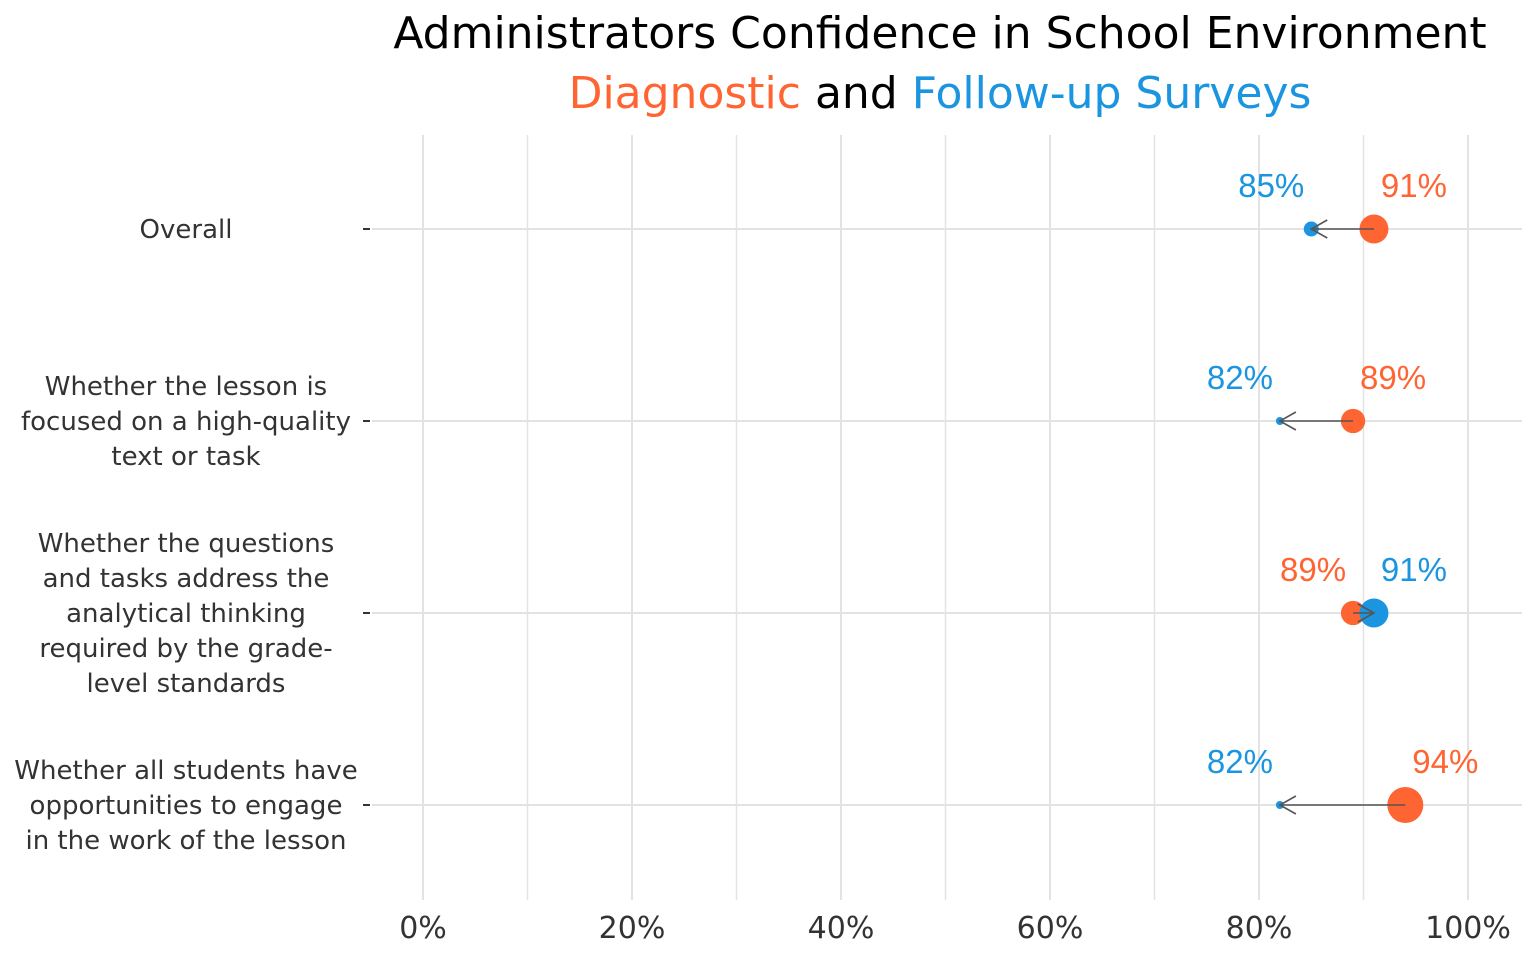  What do you see at coordinates (186, 579) in the screenshot?
I see `category-label: and tasks address the` at bounding box center [186, 579].